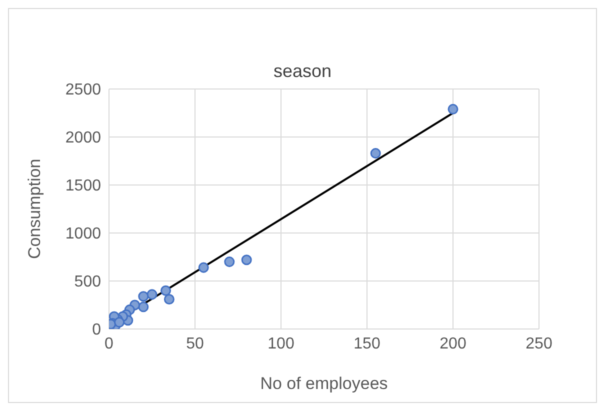 The width and height of the screenshot is (603, 409). Describe the element at coordinates (324, 383) in the screenshot. I see `x-axis-title: No of employees` at that location.